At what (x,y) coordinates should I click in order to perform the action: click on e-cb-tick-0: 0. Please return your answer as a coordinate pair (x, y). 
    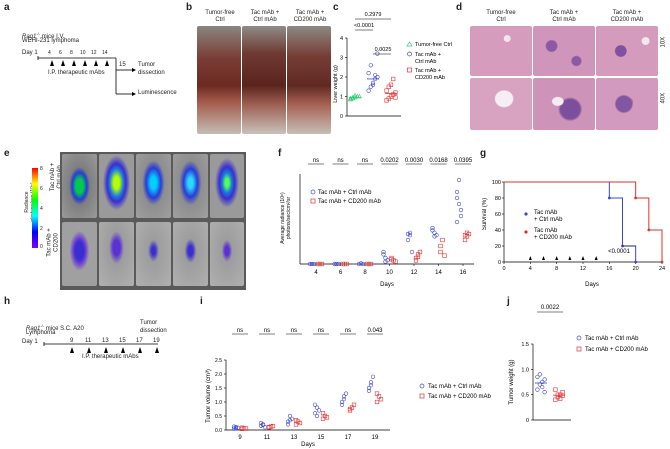
    Looking at the image, I should click on (41, 247).